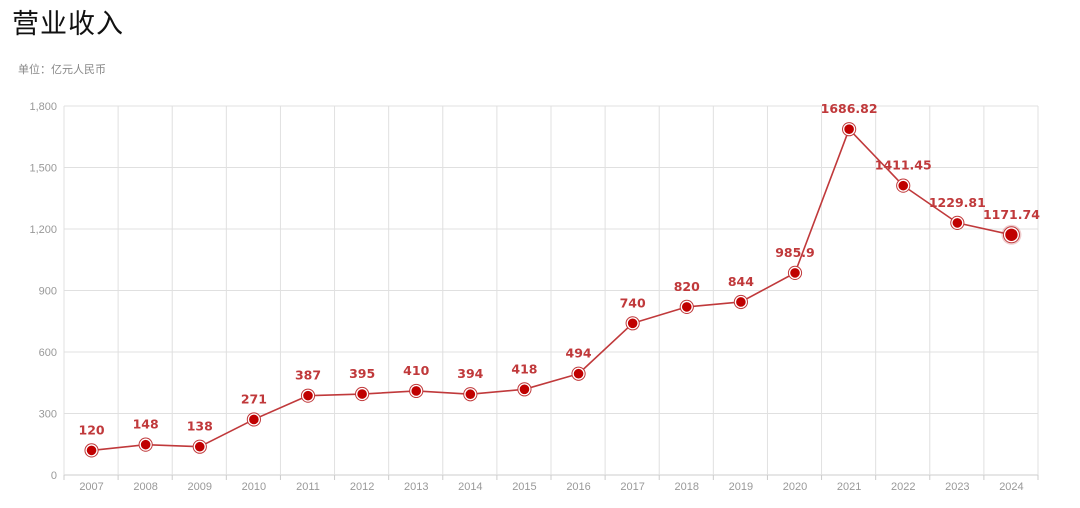  I want to click on chart-title: 营业收入, so click(68, 24).